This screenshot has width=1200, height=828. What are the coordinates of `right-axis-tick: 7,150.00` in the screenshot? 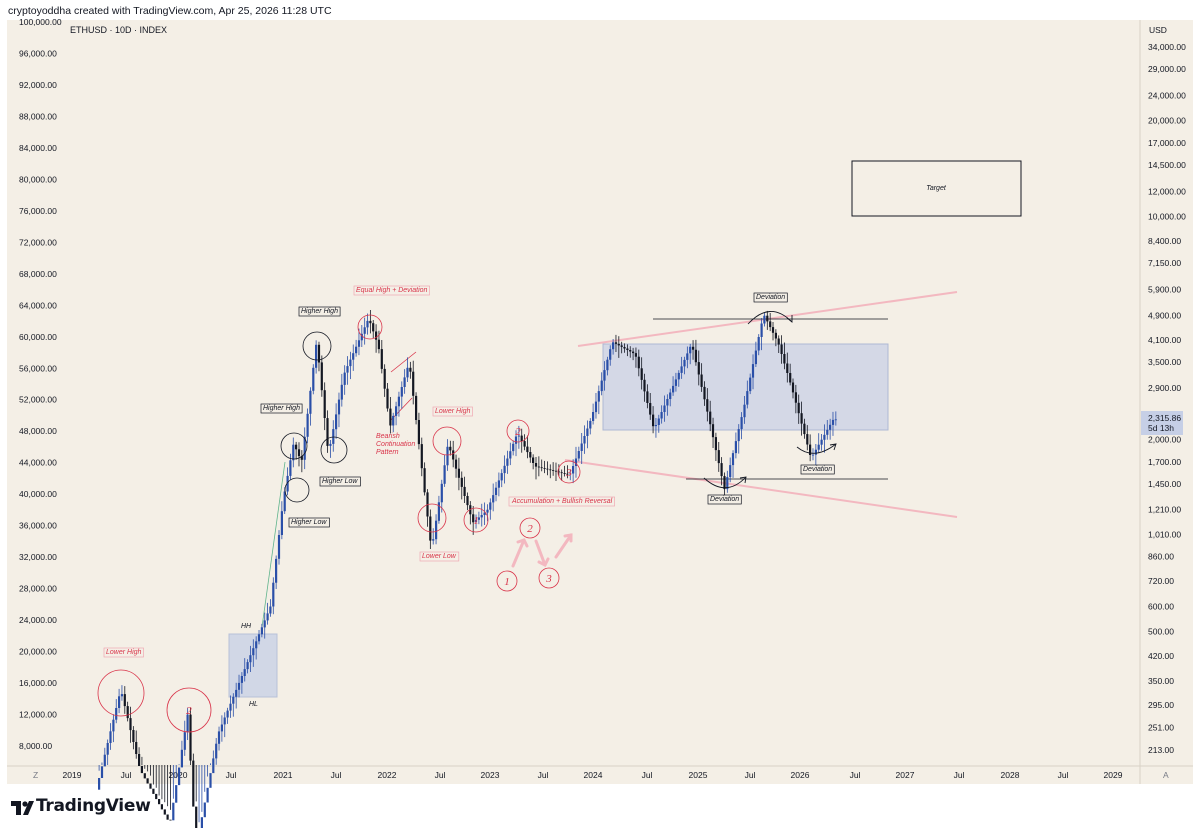 It's located at (1164, 263).